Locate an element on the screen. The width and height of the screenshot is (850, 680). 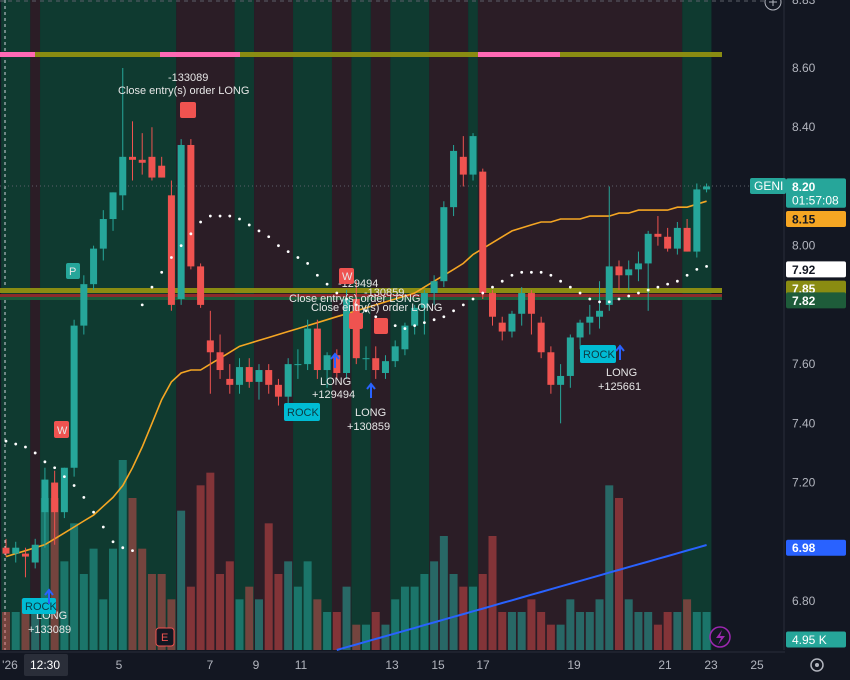
price-axis is located at coordinates (816, 340).